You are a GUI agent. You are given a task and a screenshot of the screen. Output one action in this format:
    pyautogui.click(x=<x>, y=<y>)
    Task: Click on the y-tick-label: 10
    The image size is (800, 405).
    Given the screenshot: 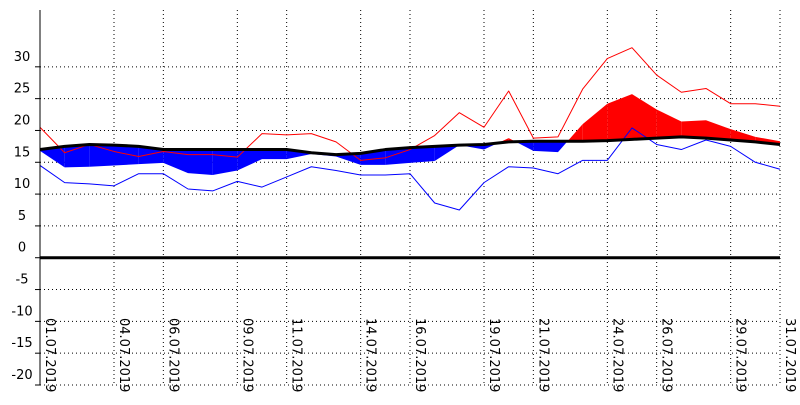 What is the action you would take?
    pyautogui.click(x=22, y=184)
    